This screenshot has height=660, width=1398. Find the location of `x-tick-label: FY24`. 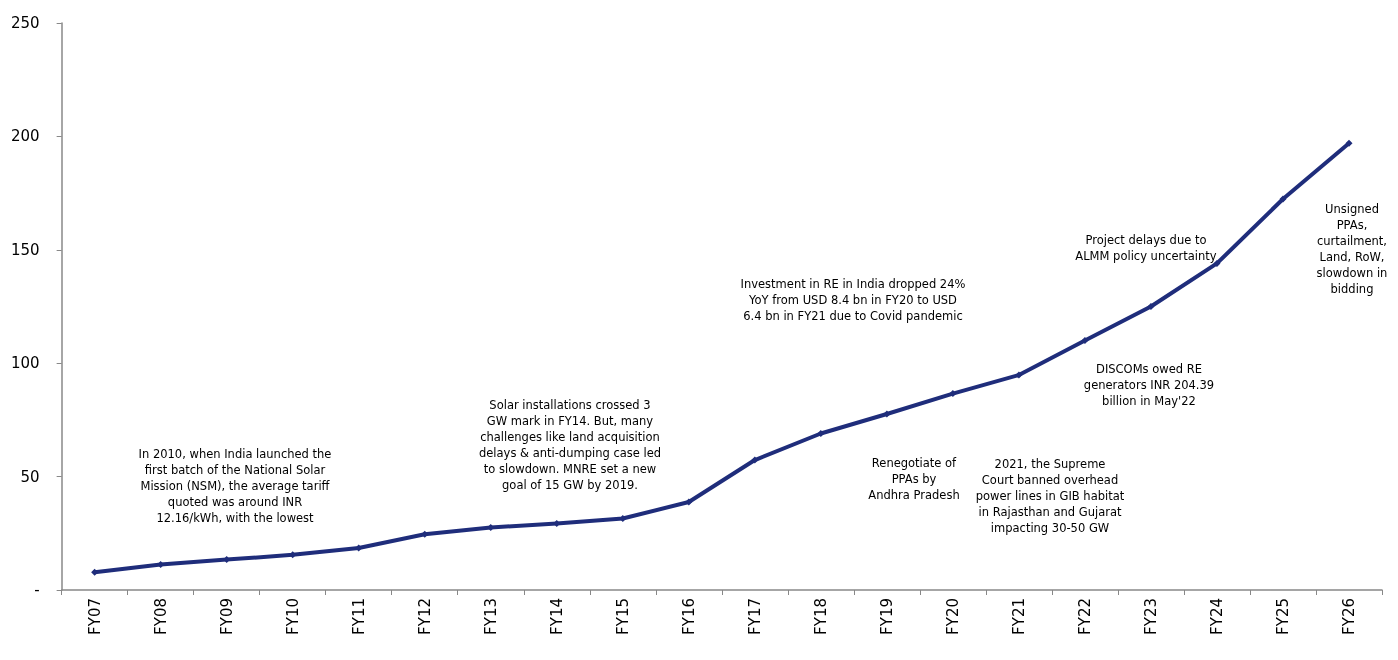

x-tick-label: FY24 is located at coordinates (1216, 616).